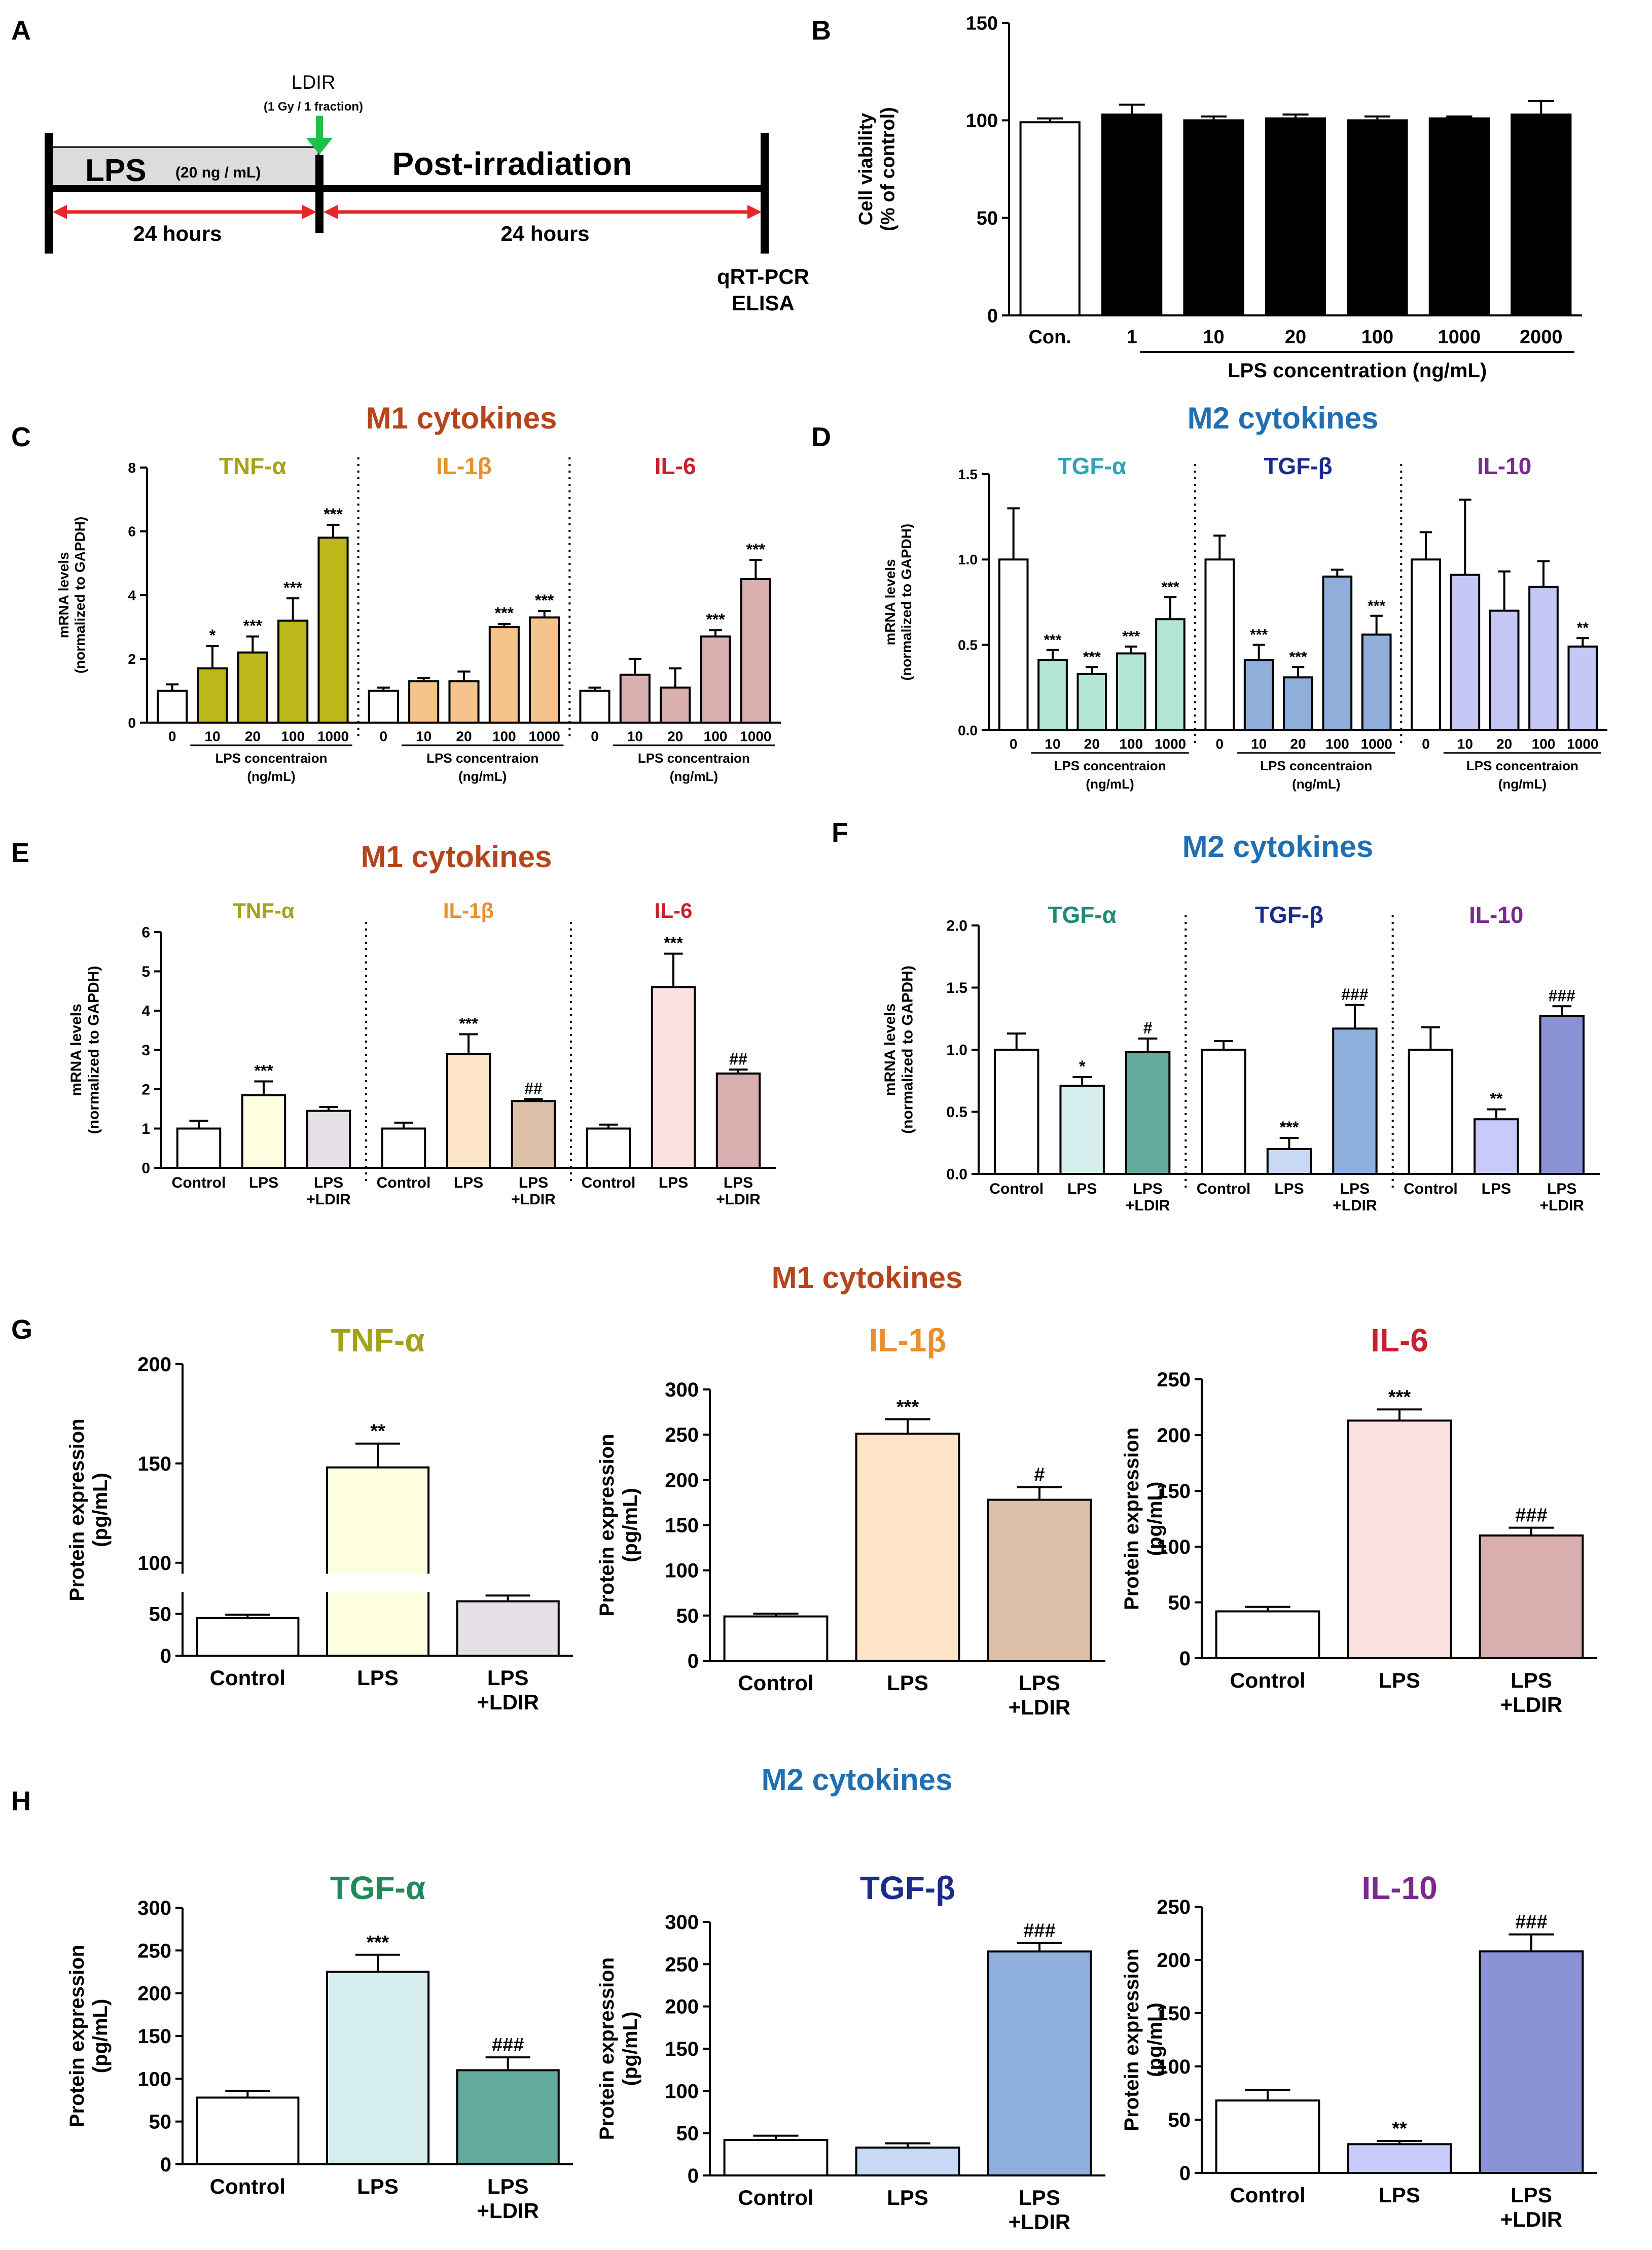 The width and height of the screenshot is (1652, 2250). Describe the element at coordinates (716, 736) in the screenshot. I see `c-x-tick-label: 100` at that location.